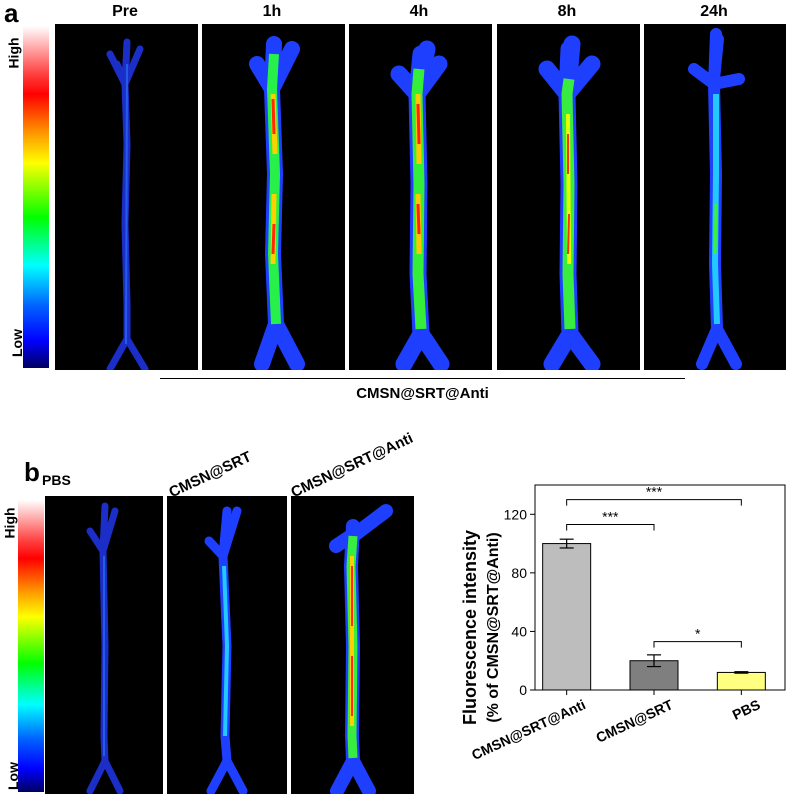 The image size is (797, 798). What do you see at coordinates (227, 645) in the screenshot?
I see `aorta-image-cmsn-srt` at bounding box center [227, 645].